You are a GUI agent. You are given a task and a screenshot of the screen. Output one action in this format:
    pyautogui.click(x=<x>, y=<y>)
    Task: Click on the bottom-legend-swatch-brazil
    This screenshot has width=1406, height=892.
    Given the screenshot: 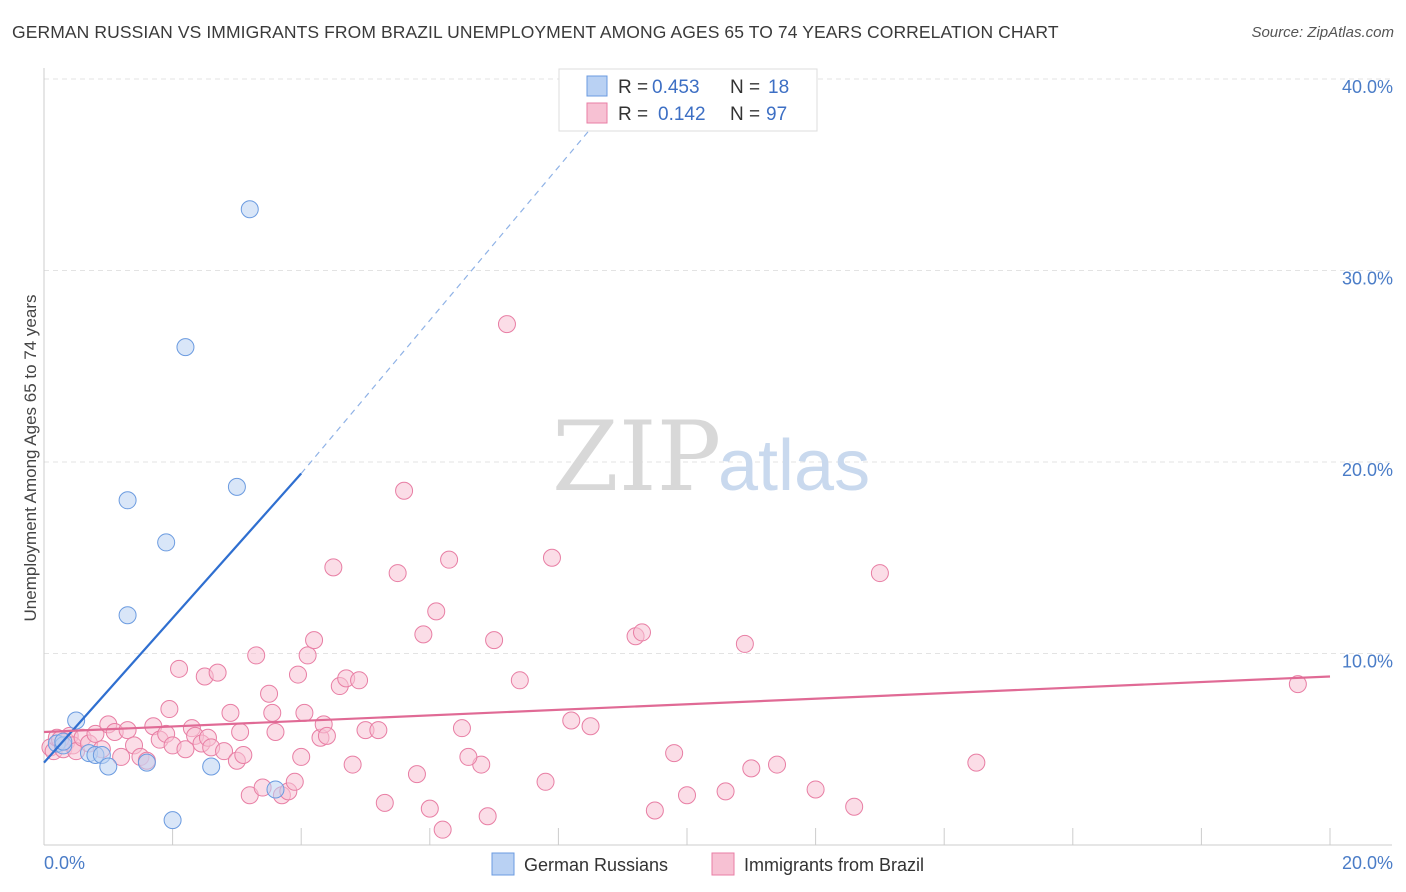 What is the action you would take?
    pyautogui.click(x=723, y=864)
    